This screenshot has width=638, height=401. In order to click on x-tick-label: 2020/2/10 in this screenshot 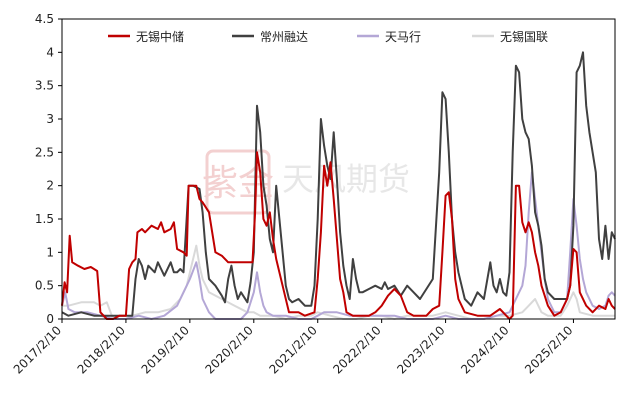, I will do `click(229, 349)`.